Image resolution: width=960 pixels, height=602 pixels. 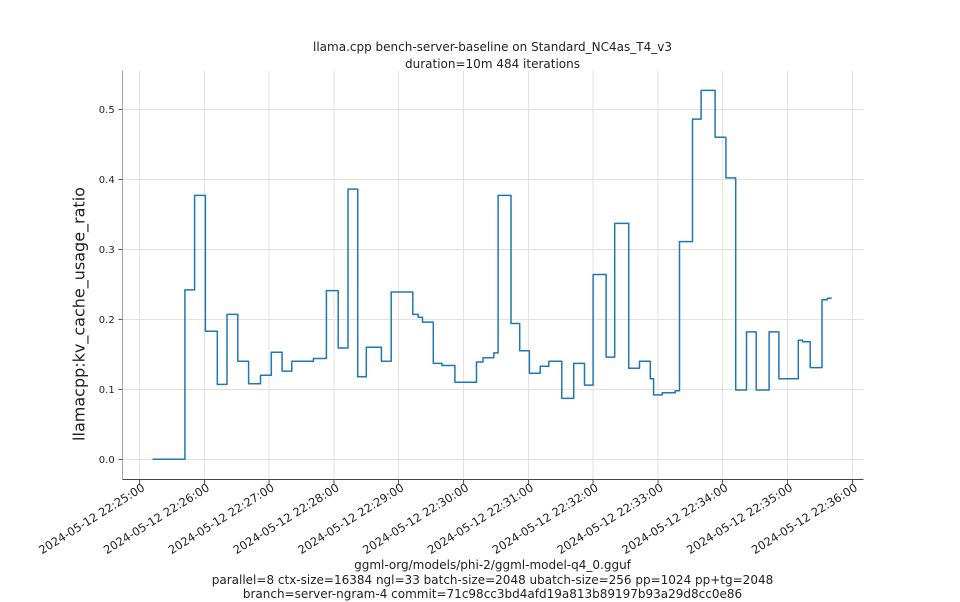 I want to click on x-tick-label: 2024-05-12 22:26:00, so click(x=156, y=518).